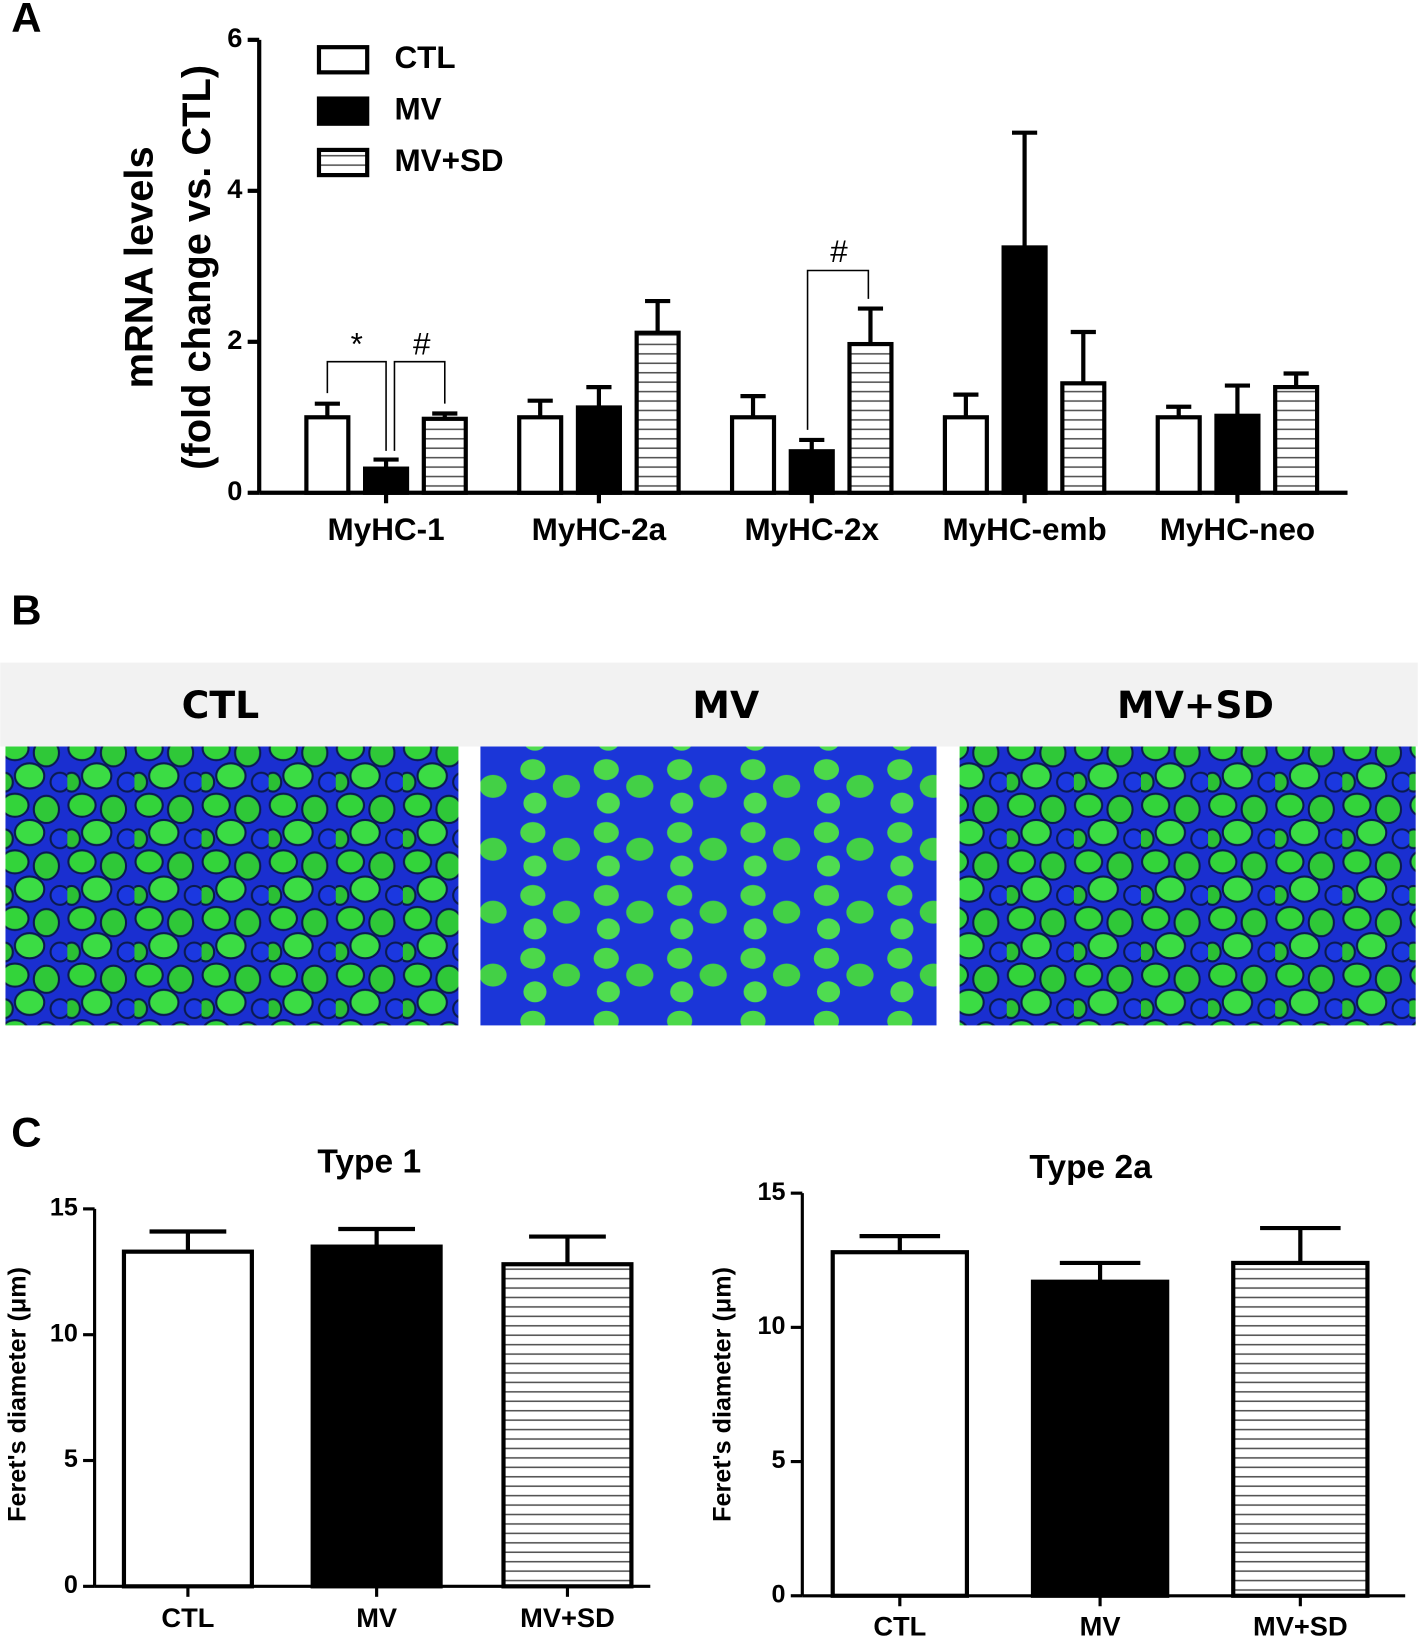 The width and height of the screenshot is (1418, 1644). I want to click on legend-label: MV, so click(417, 108).